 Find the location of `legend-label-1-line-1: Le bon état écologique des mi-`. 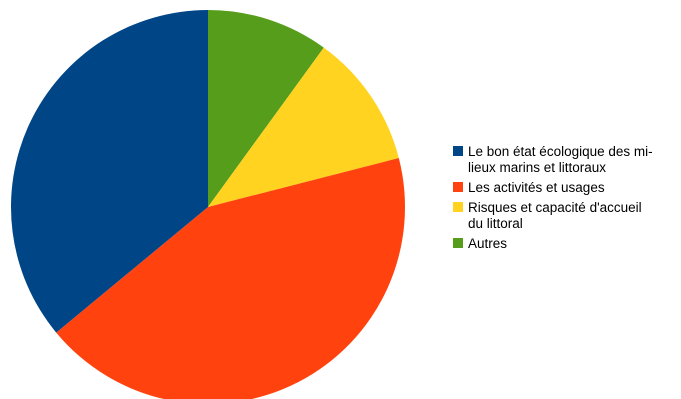

legend-label-1-line-1: Le bon état écologique des mi- is located at coordinates (560, 151).